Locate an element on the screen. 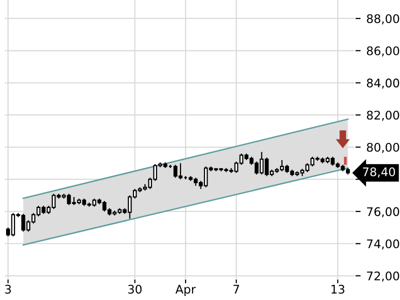 This screenshot has width=400, height=300. x-tick-label: Apr is located at coordinates (185, 290).